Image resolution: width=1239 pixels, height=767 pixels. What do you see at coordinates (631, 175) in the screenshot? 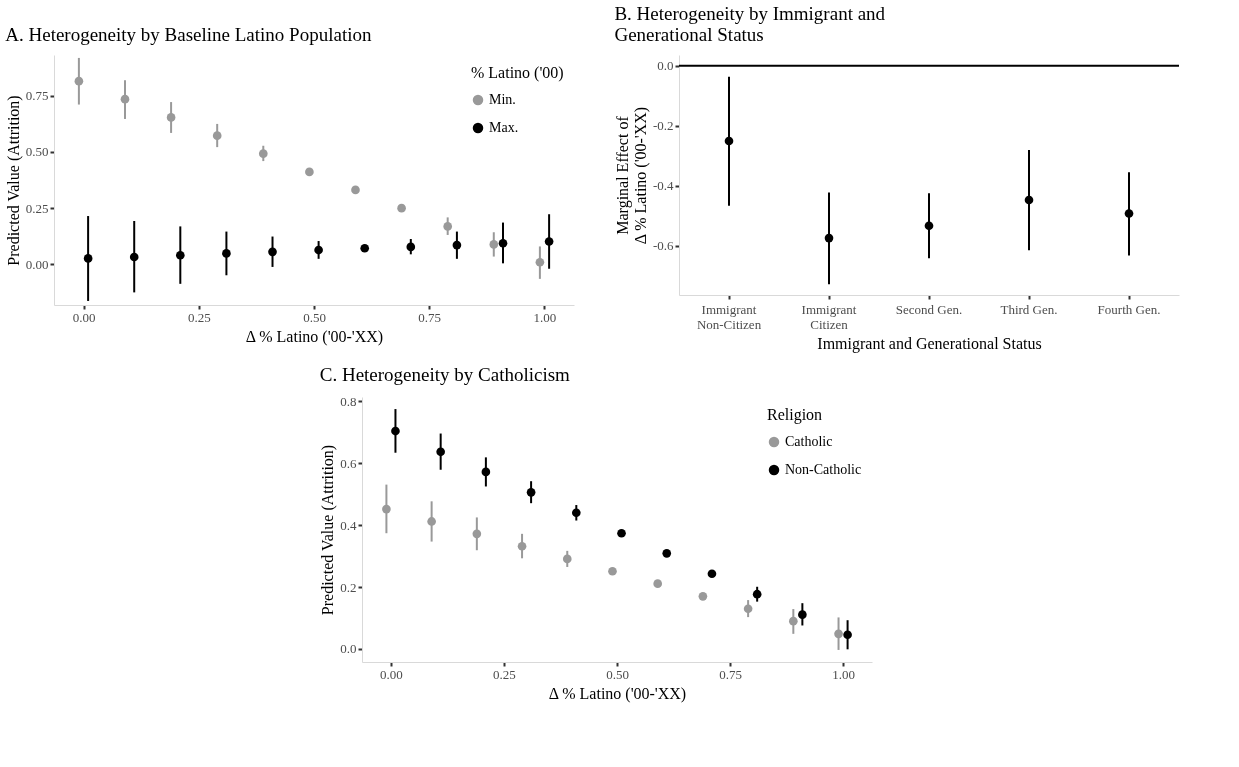
I see `y-axis-title: Marginal Effect of Δ % Latino ('00-'XX)` at bounding box center [631, 175].